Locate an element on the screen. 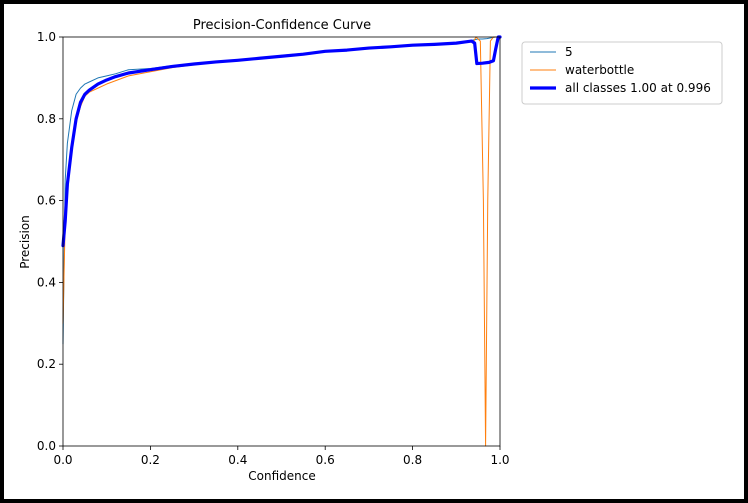 The height and width of the screenshot is (503, 748). y-axis-label: Precision is located at coordinates (25, 242).